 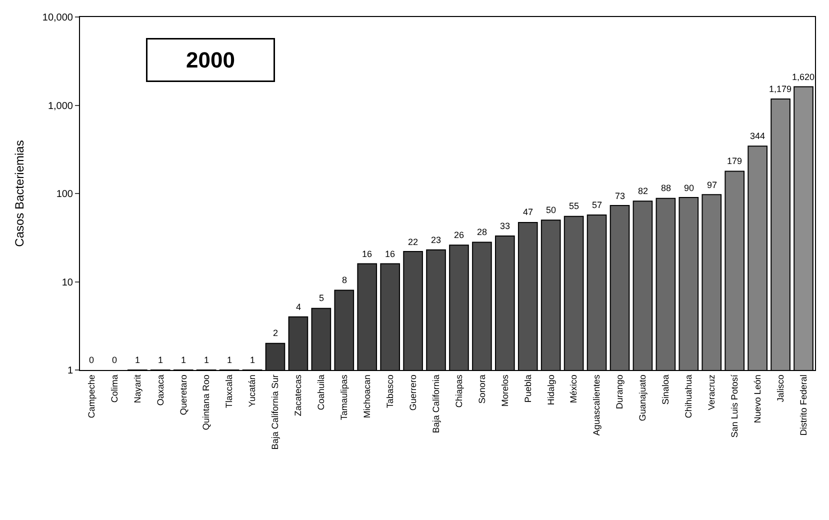 I want to click on x-tick-label: Baja California Sur, so click(x=275, y=412).